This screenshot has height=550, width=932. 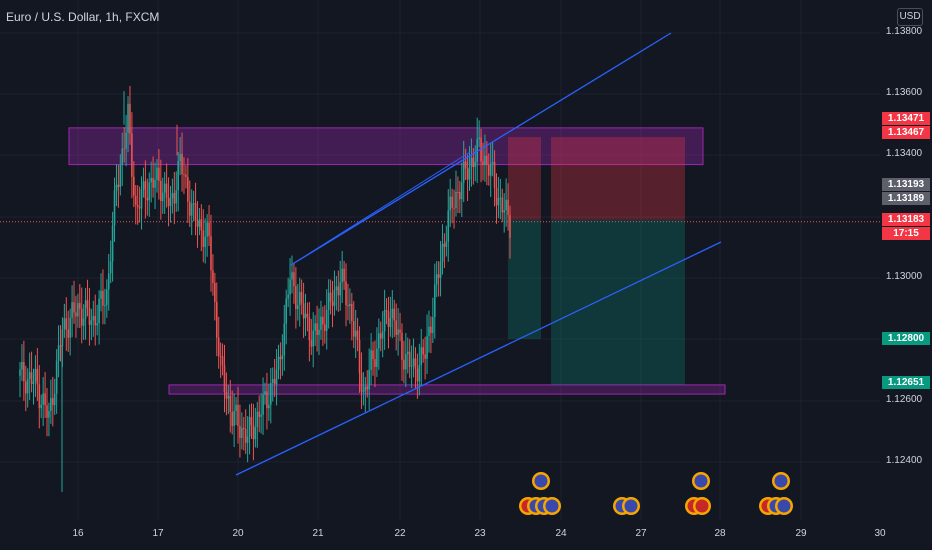 What do you see at coordinates (380, 208) in the screenshot?
I see `channel-line` at bounding box center [380, 208].